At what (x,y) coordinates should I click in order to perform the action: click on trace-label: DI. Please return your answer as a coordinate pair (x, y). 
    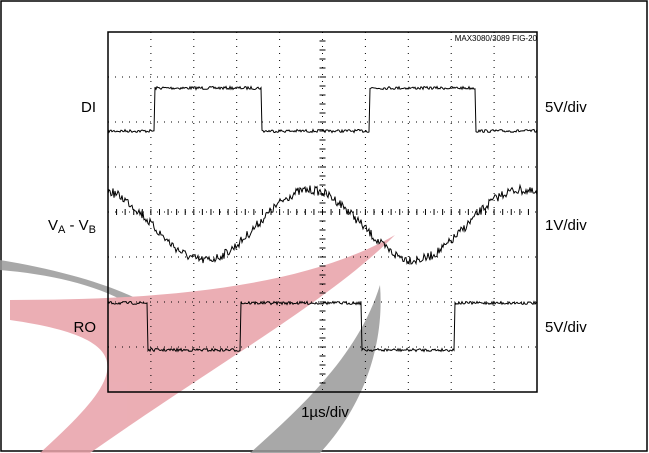
    Looking at the image, I should click on (88, 107).